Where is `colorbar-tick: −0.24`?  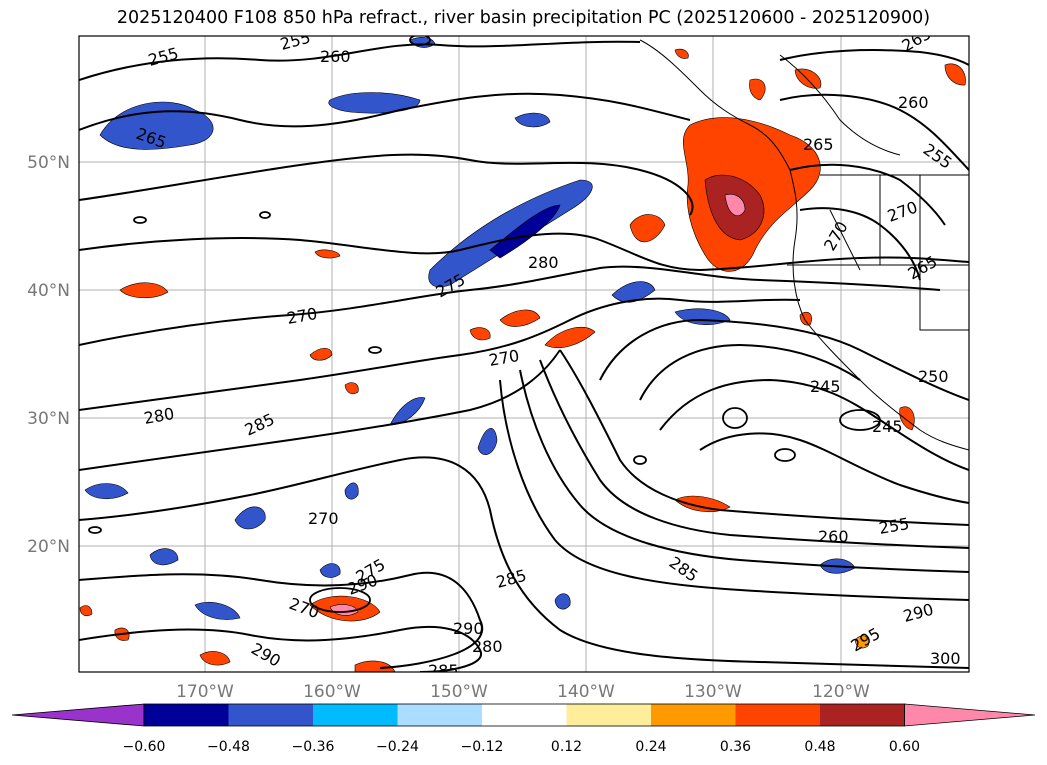
colorbar-tick: −0.24 is located at coordinates (397, 747).